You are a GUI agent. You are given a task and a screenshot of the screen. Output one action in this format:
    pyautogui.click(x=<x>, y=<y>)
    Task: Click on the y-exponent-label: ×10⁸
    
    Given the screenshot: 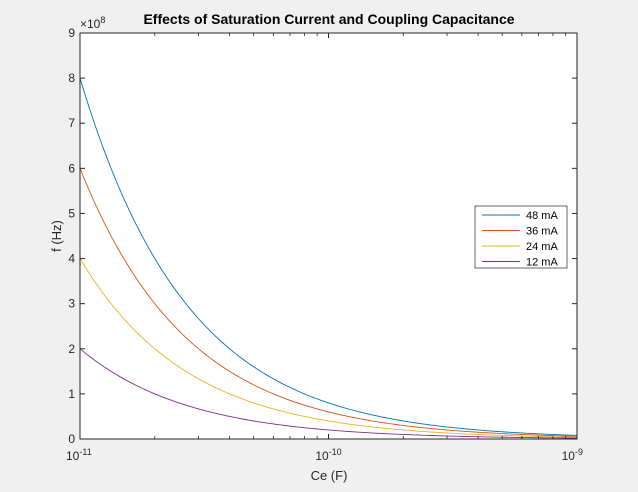 What is the action you would take?
    pyautogui.click(x=92, y=23)
    